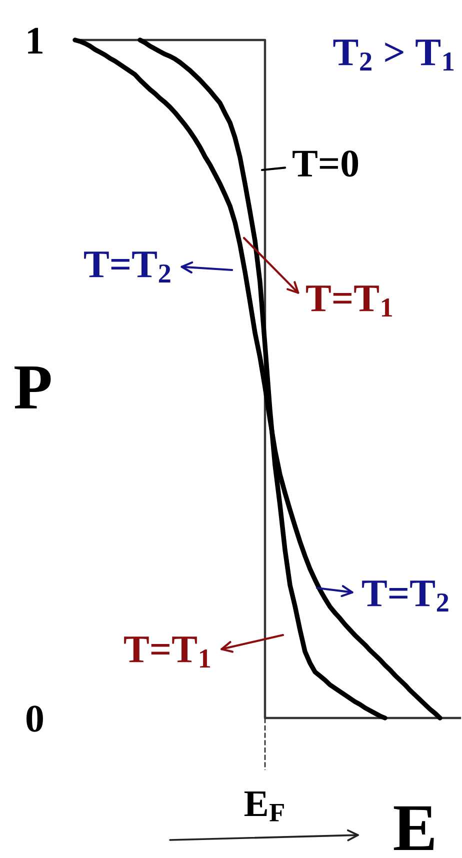  I want to click on annotation: T=0, so click(325, 163).